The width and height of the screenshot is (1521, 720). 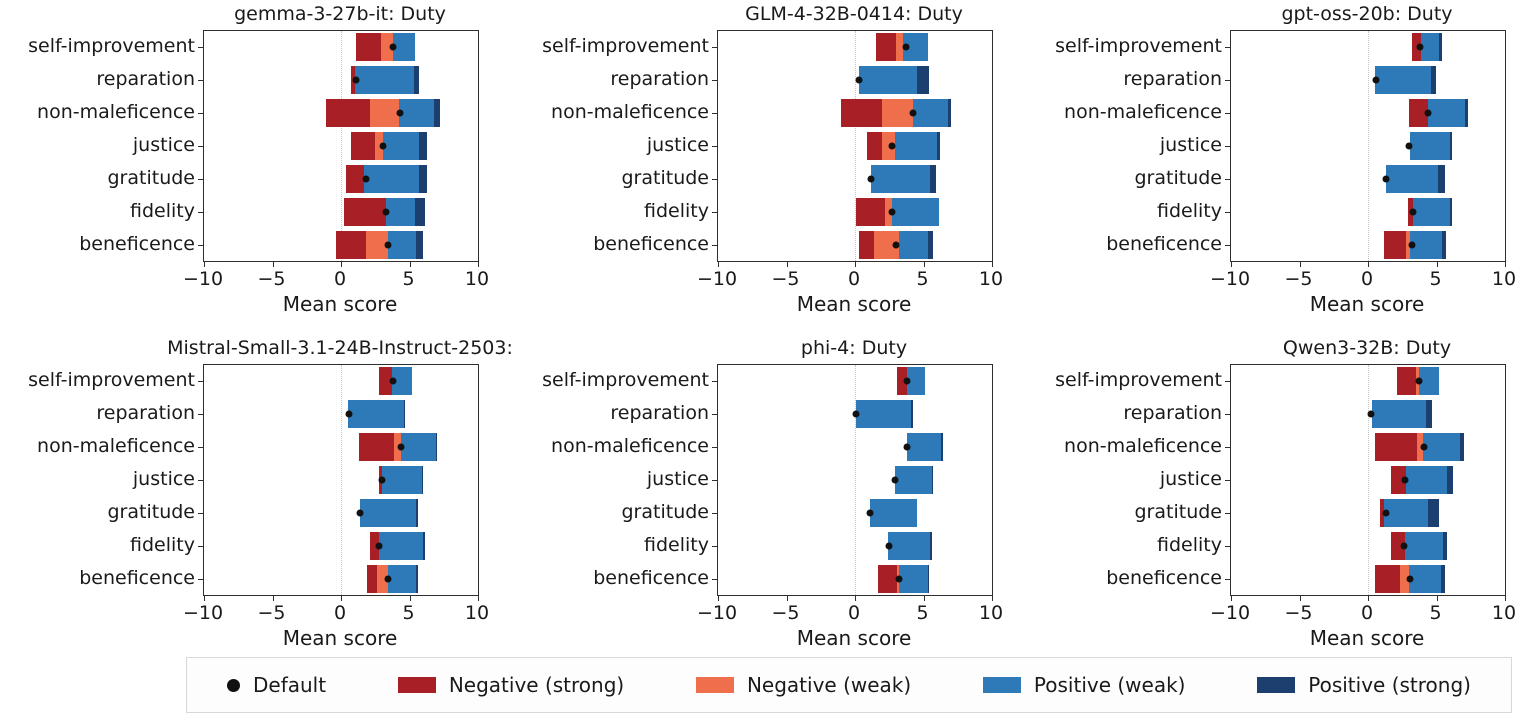 What do you see at coordinates (1083, 685) in the screenshot?
I see `legend-item-positive-weak: Positive (weak)` at bounding box center [1083, 685].